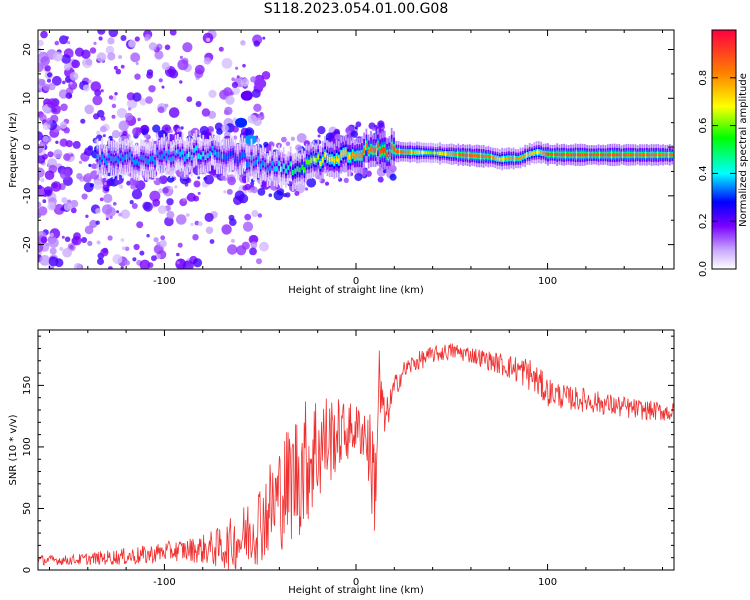  I want to click on x-tick-label: -100, so click(164, 582).